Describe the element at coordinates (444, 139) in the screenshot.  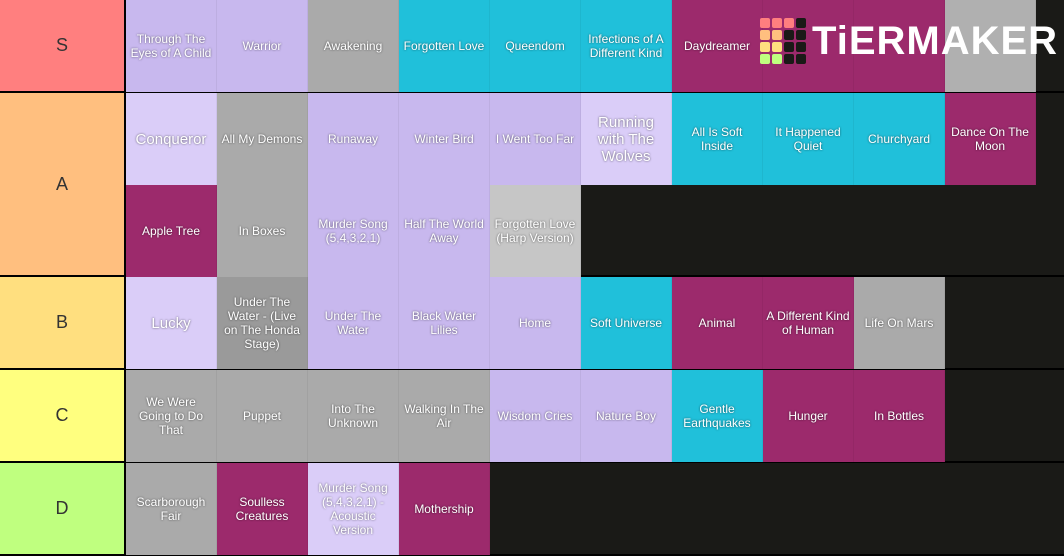
I see `tile: Winter Bird` at that location.